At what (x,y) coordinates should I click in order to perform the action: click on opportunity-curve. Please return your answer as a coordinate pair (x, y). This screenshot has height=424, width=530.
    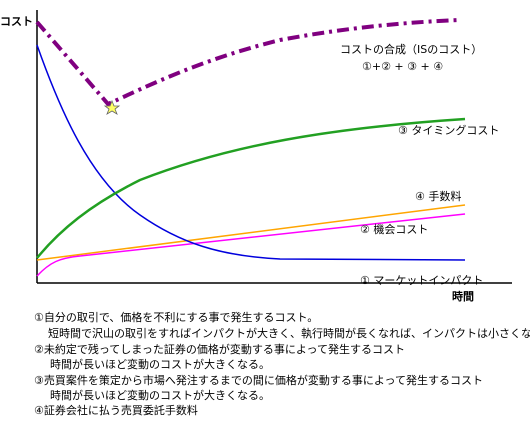
    Looking at the image, I should click on (251, 245).